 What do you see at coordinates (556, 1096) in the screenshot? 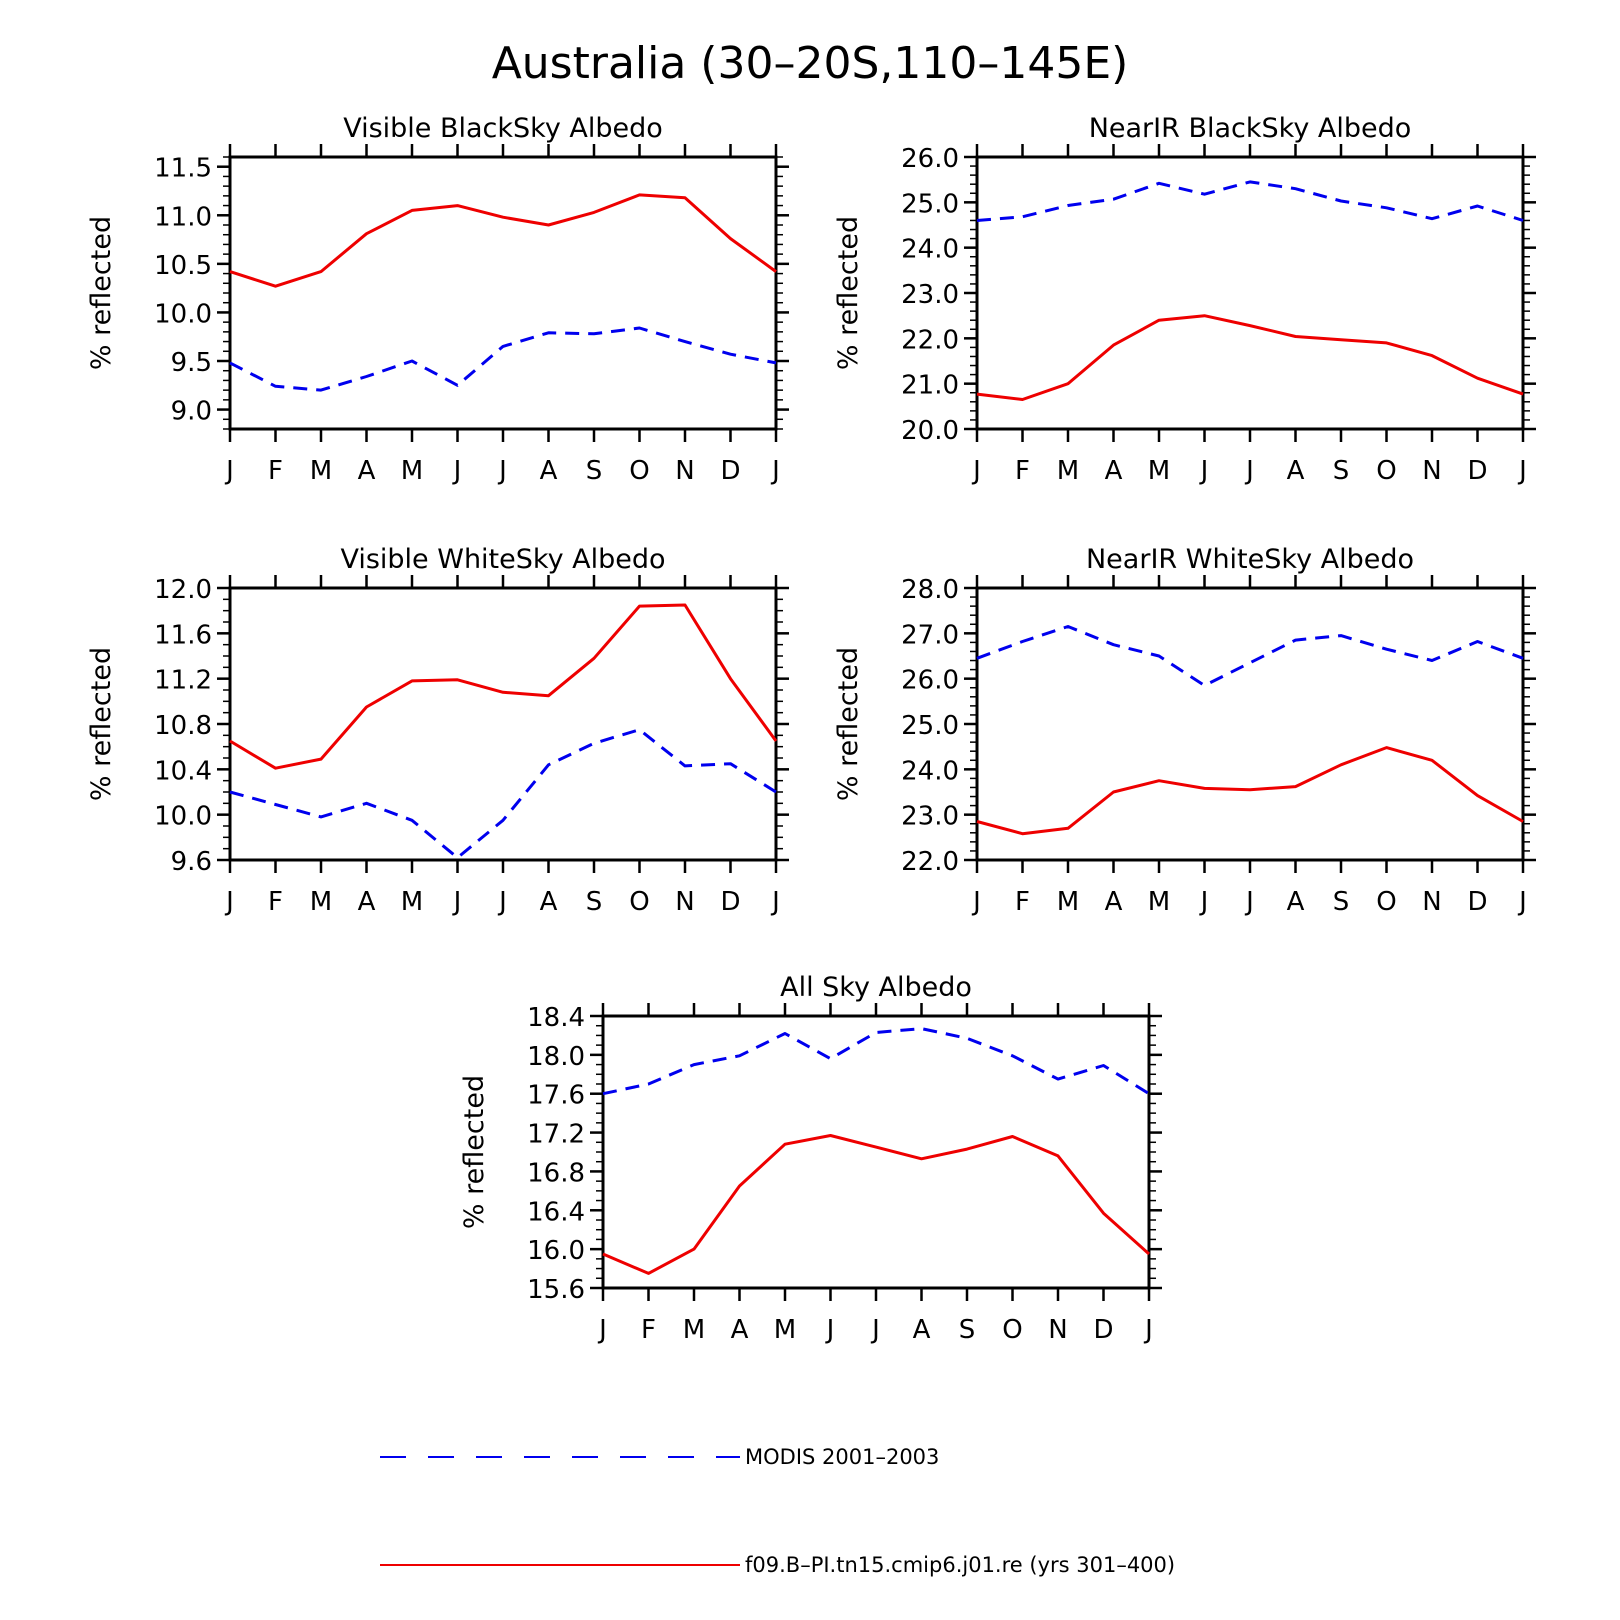
I see `y-tick-label: 17.6` at bounding box center [556, 1096].